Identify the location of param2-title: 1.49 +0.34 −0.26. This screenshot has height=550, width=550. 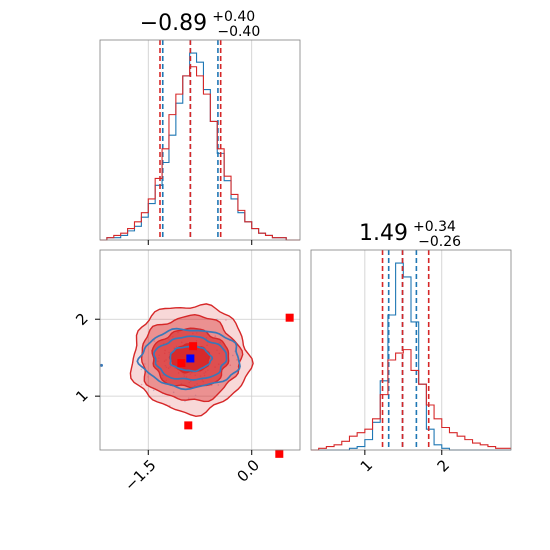
(410, 233).